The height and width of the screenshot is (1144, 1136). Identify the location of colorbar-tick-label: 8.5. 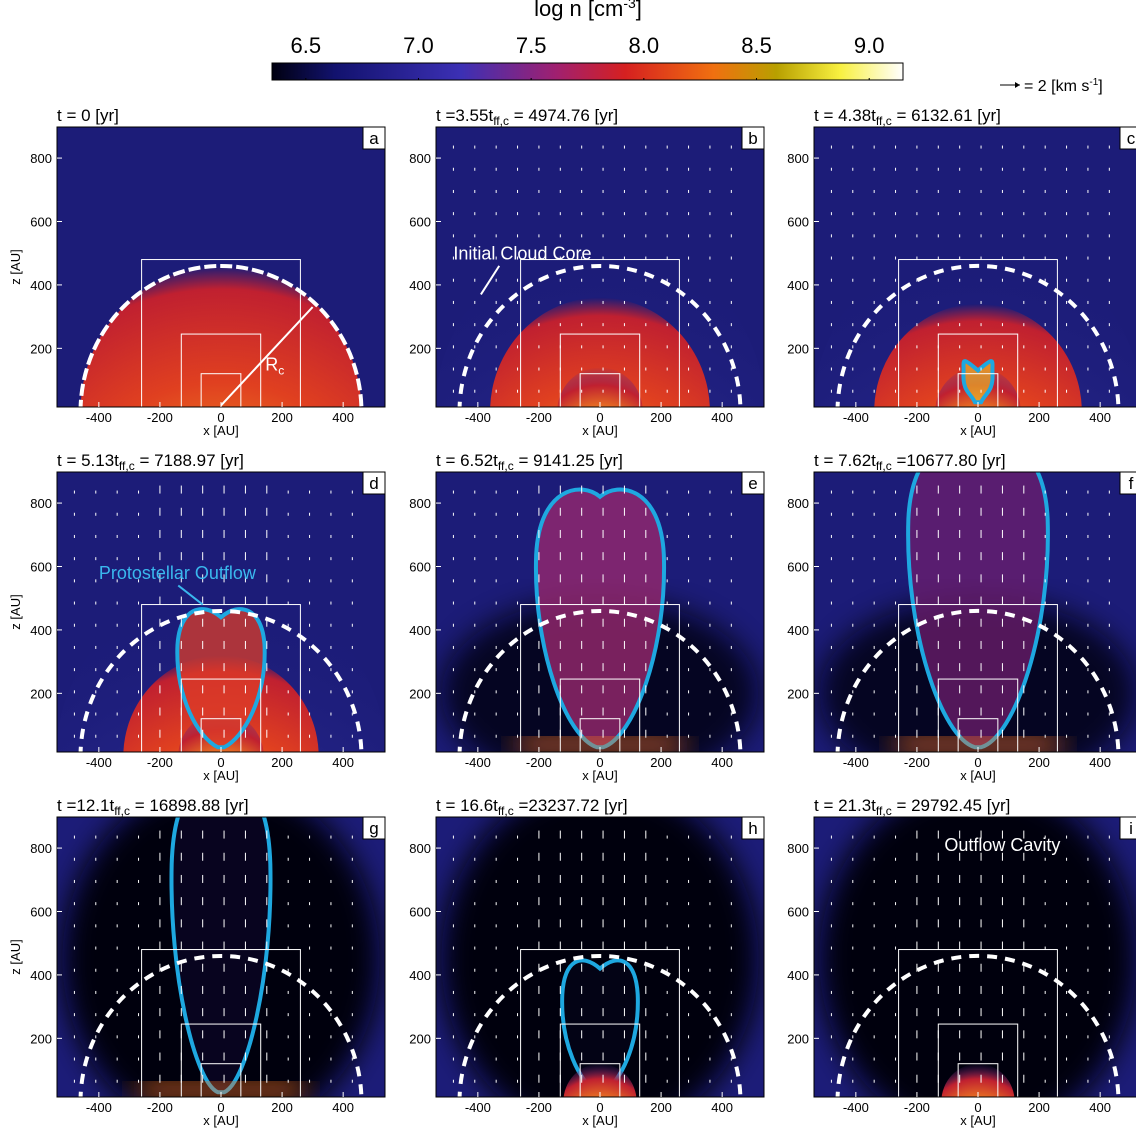
(756, 45).